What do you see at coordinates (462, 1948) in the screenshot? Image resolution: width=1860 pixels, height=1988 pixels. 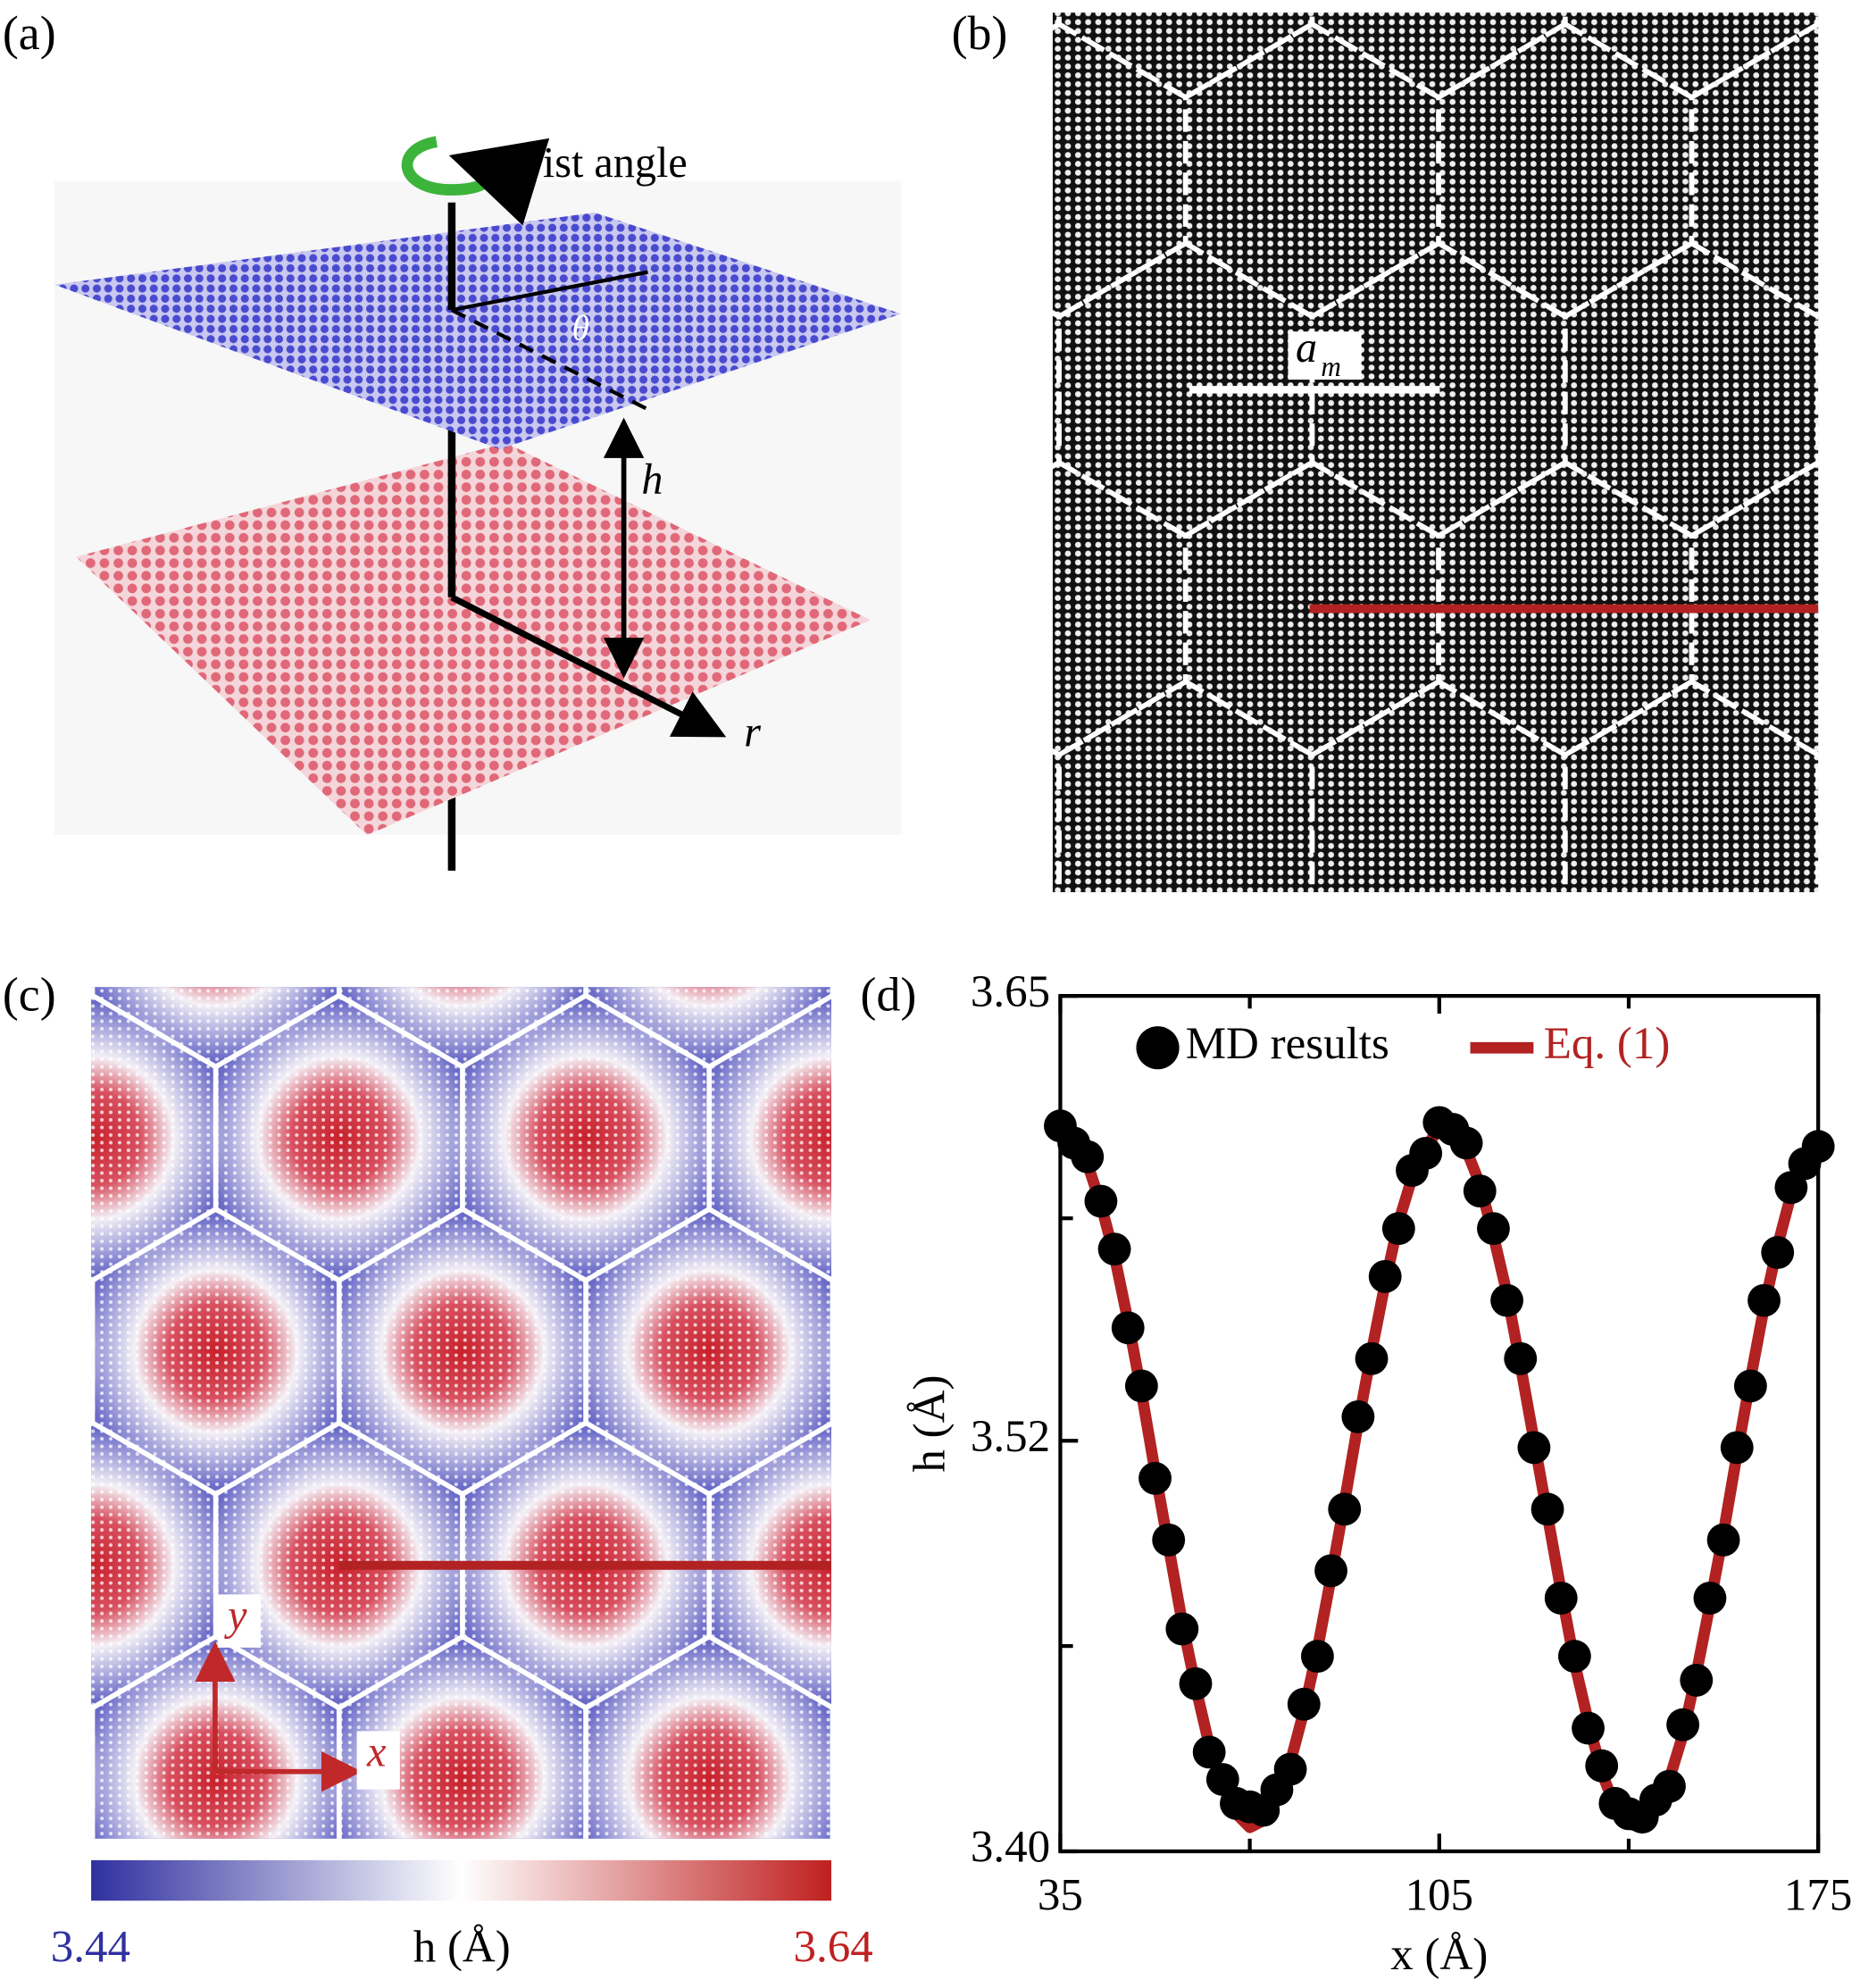 I see `colorbar-label: h (Å)` at bounding box center [462, 1948].